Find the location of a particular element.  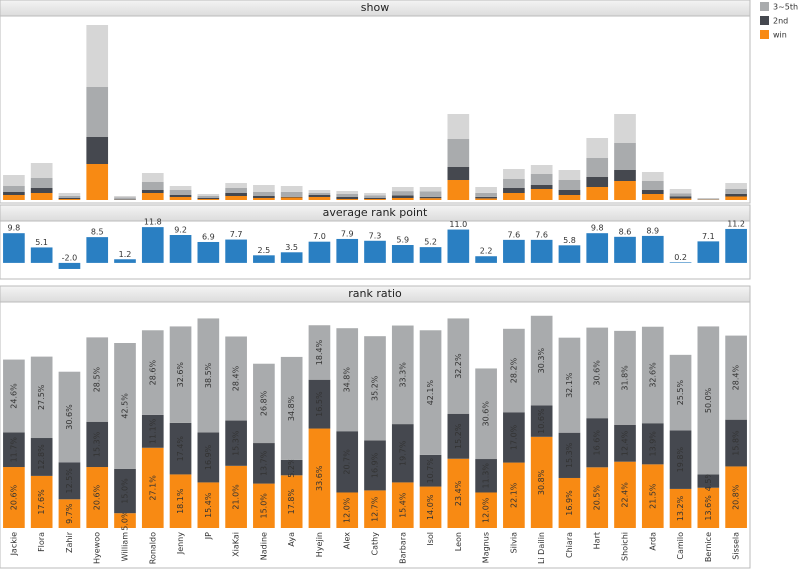

panel-title: average rank point is located at coordinates (375, 212).